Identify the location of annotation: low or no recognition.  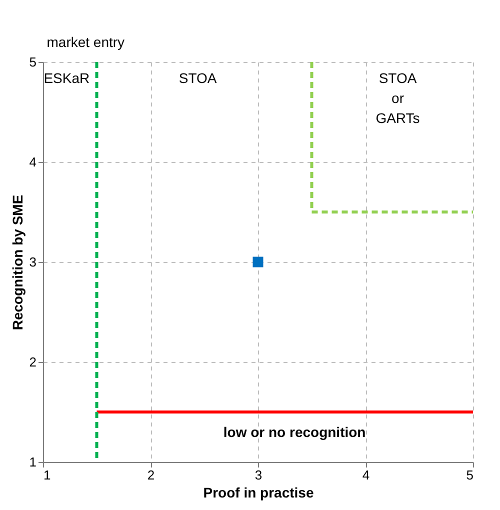
(294, 432).